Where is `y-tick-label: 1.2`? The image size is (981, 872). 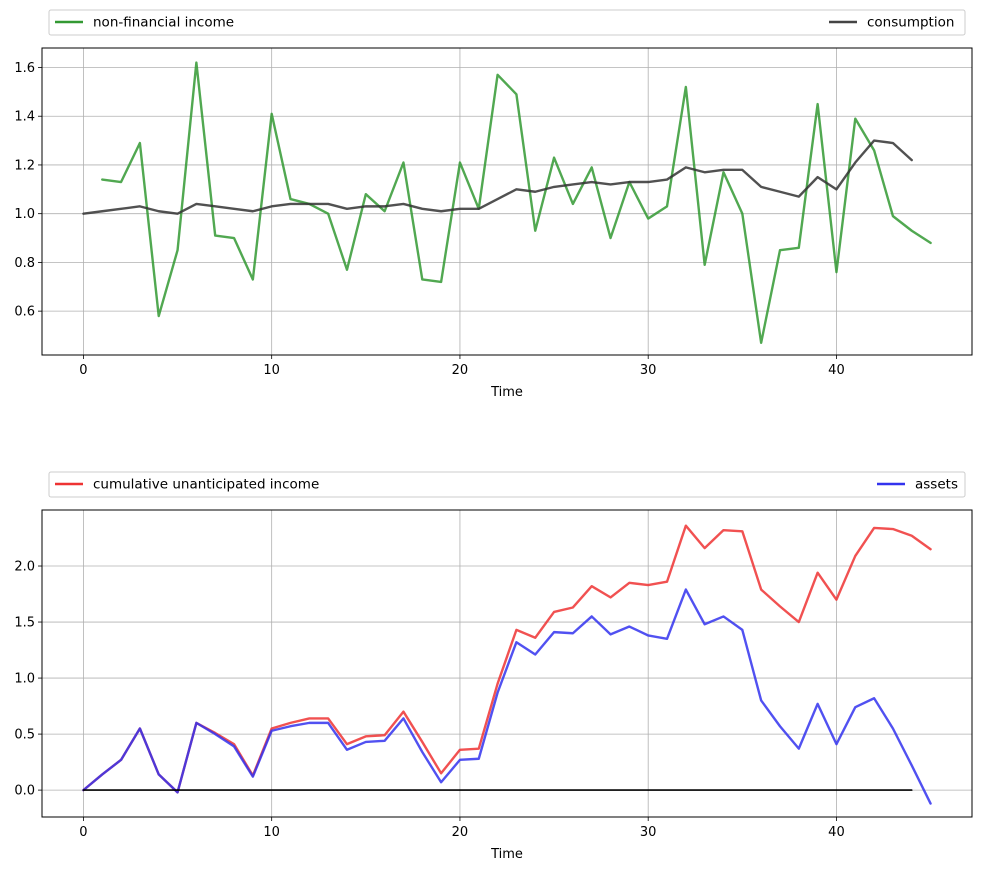 y-tick-label: 1.2 is located at coordinates (24, 165).